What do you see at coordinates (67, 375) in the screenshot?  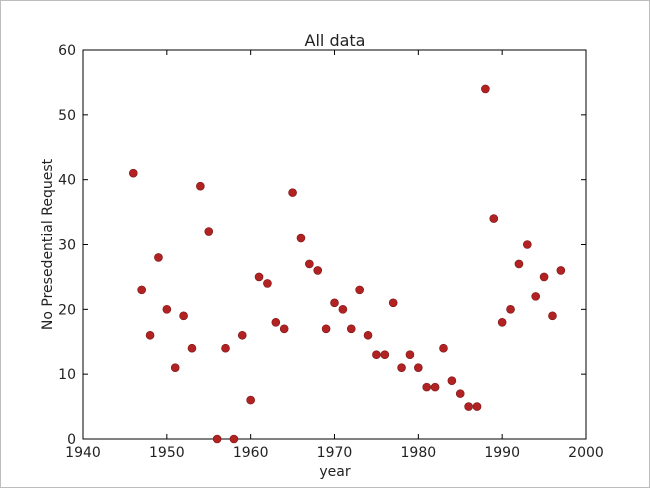 I see `y-tick-label: 10` at bounding box center [67, 375].